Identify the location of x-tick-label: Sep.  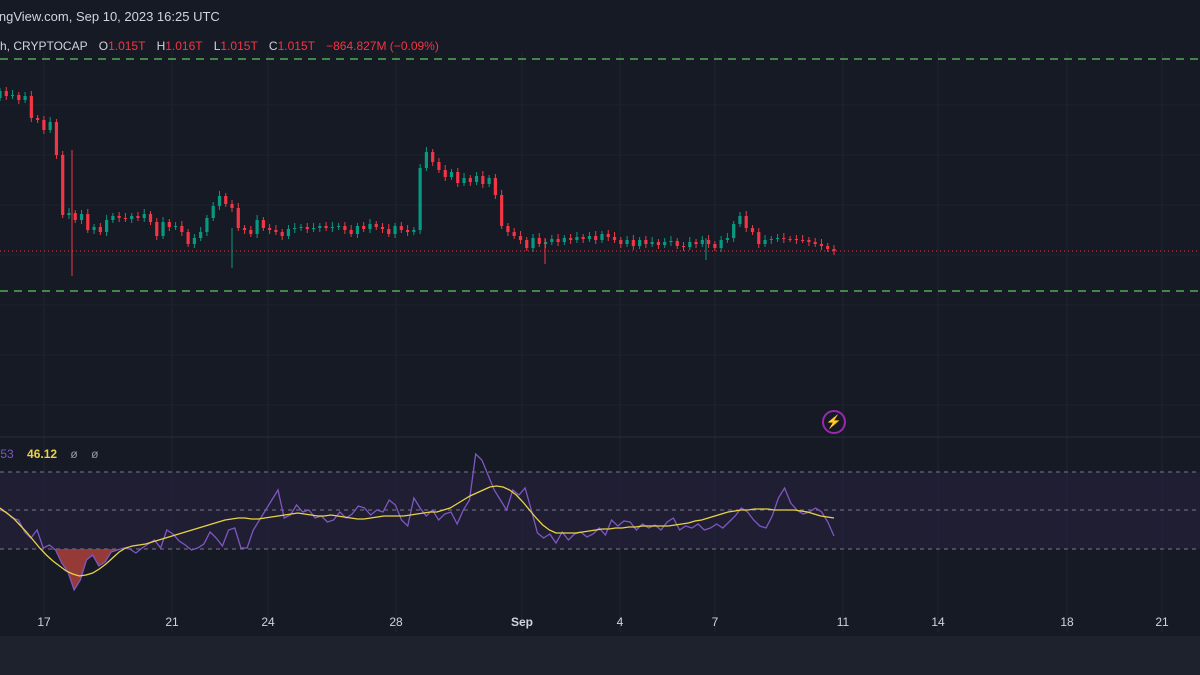
(522, 622).